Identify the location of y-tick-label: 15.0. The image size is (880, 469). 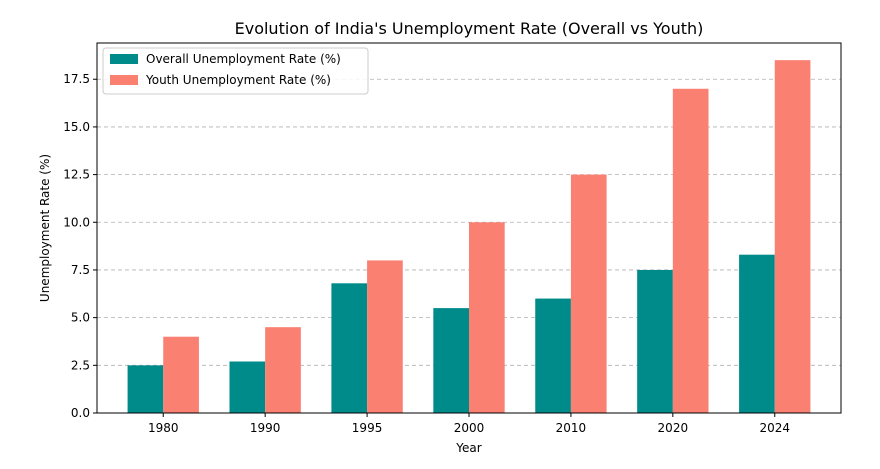
(76, 127).